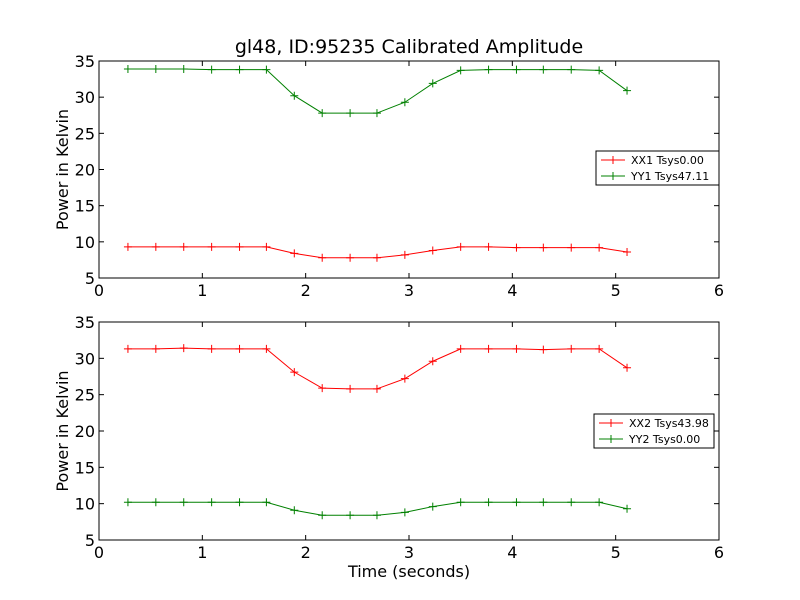 The height and width of the screenshot is (600, 800). Describe the element at coordinates (85, 206) in the screenshot. I see `y-tick-label: 15` at that location.